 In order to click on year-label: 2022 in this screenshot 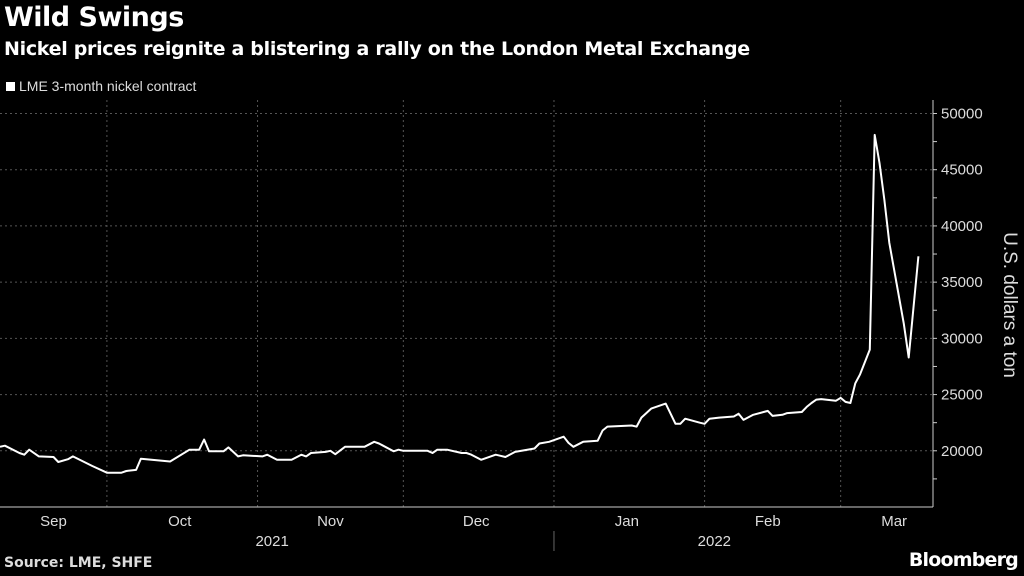, I will do `click(714, 541)`.